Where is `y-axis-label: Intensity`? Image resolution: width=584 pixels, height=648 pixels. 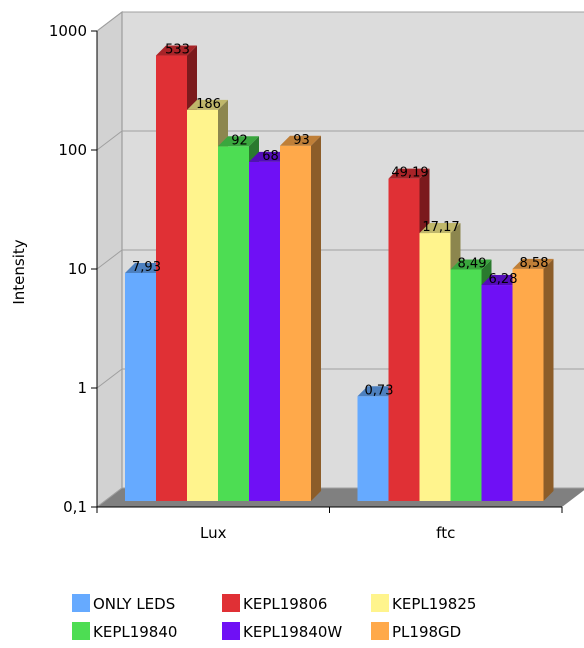
y-axis-label: Intensity is located at coordinates (19, 271).